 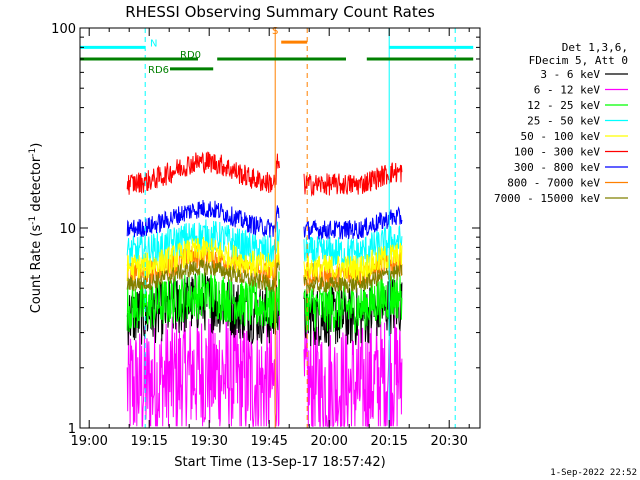 I want to click on series-line-3-6kev-seg0, so click(x=203, y=309).